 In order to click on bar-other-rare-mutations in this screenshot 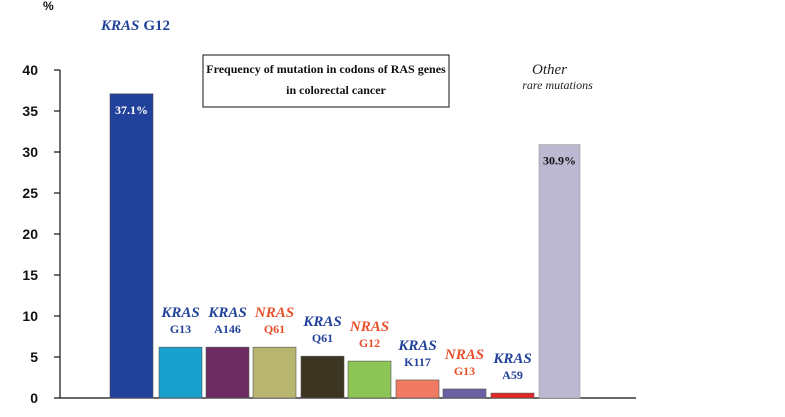, I will do `click(559, 271)`.